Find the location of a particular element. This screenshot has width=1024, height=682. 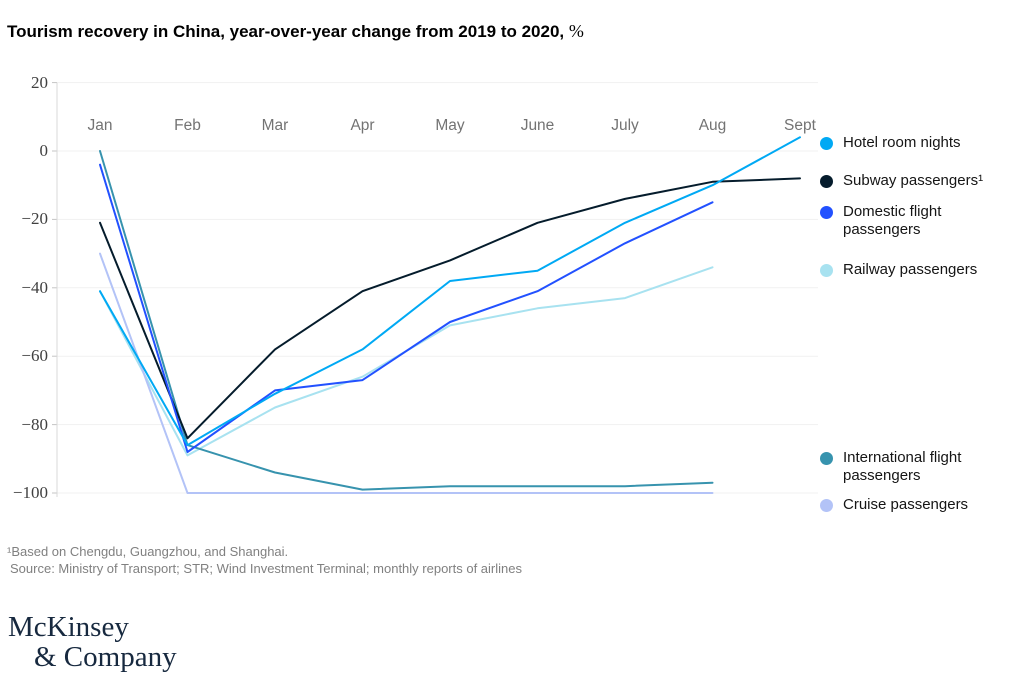

legend-item-international-flight: International flight passengers is located at coordinates (909, 467).